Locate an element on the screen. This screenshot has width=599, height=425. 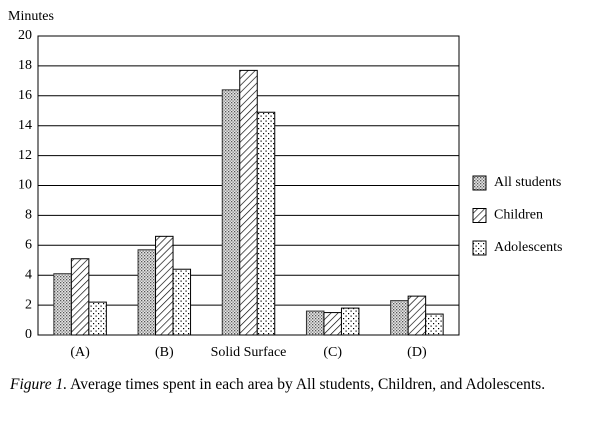
y-tick-label: 0 is located at coordinates (28, 334).